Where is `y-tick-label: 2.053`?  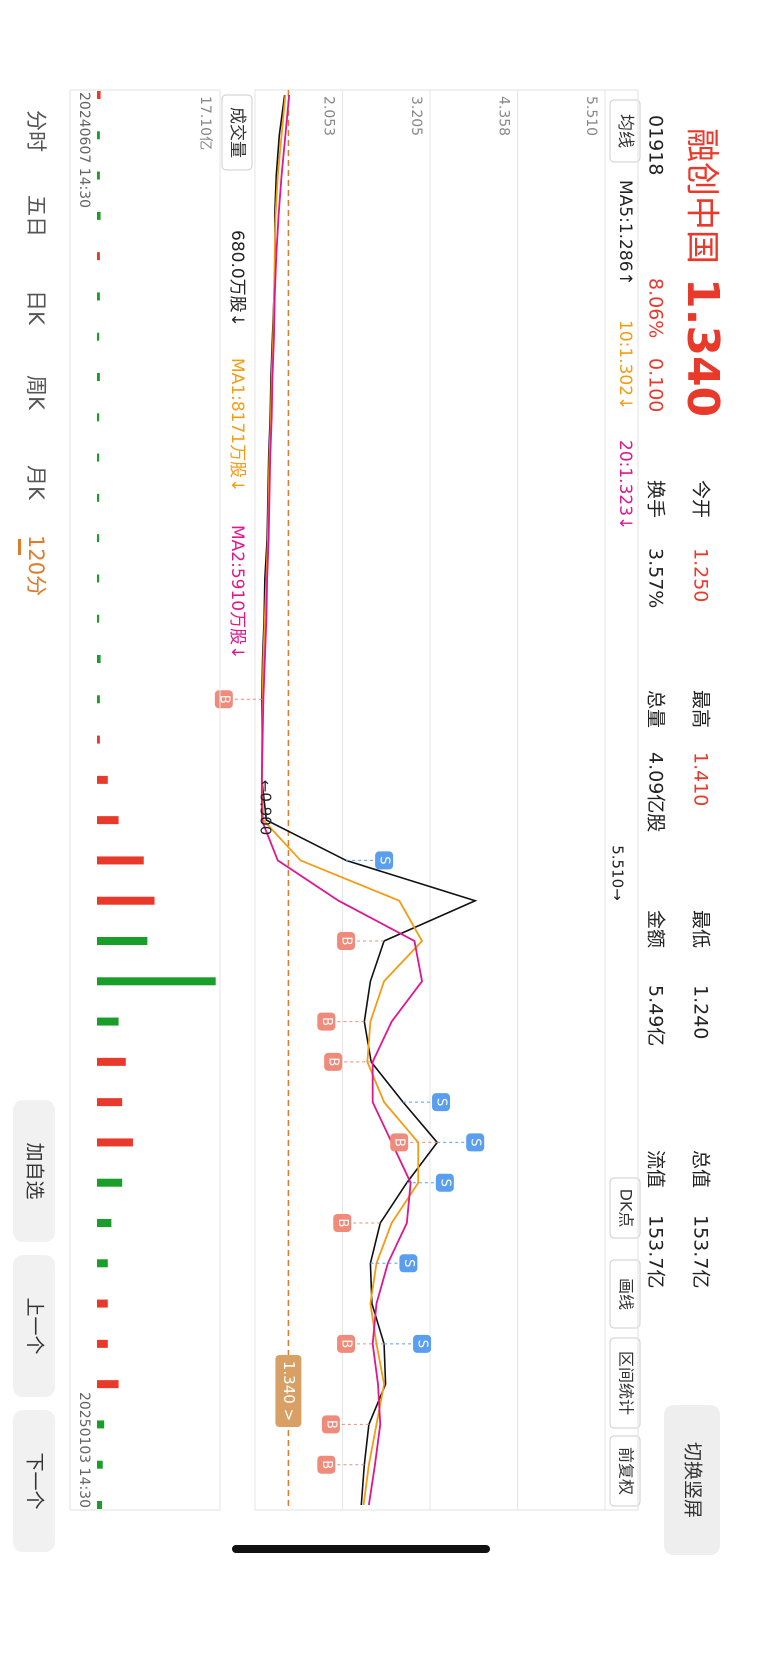
y-tick-label: 2.053 is located at coordinates (329, 116).